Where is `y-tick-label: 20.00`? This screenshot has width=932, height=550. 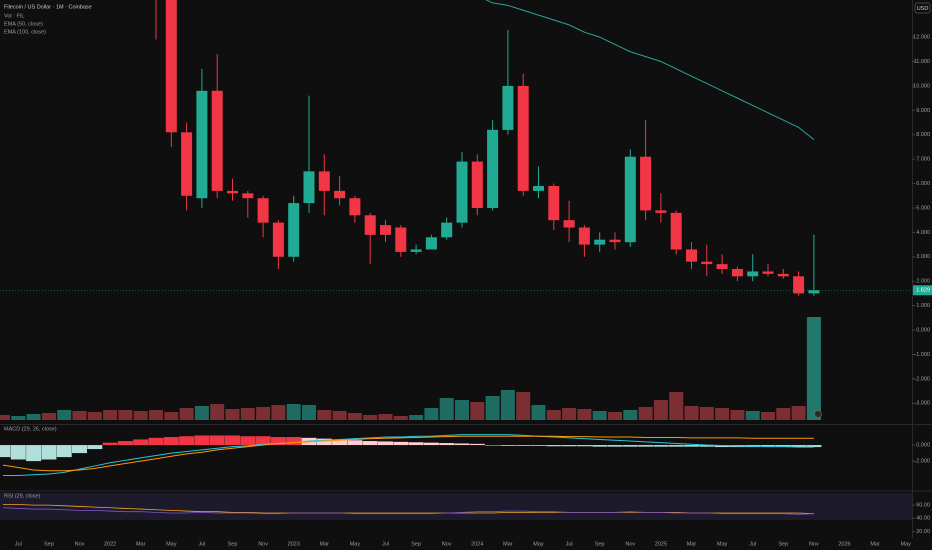 y-tick-label: 20.00 is located at coordinates (923, 532).